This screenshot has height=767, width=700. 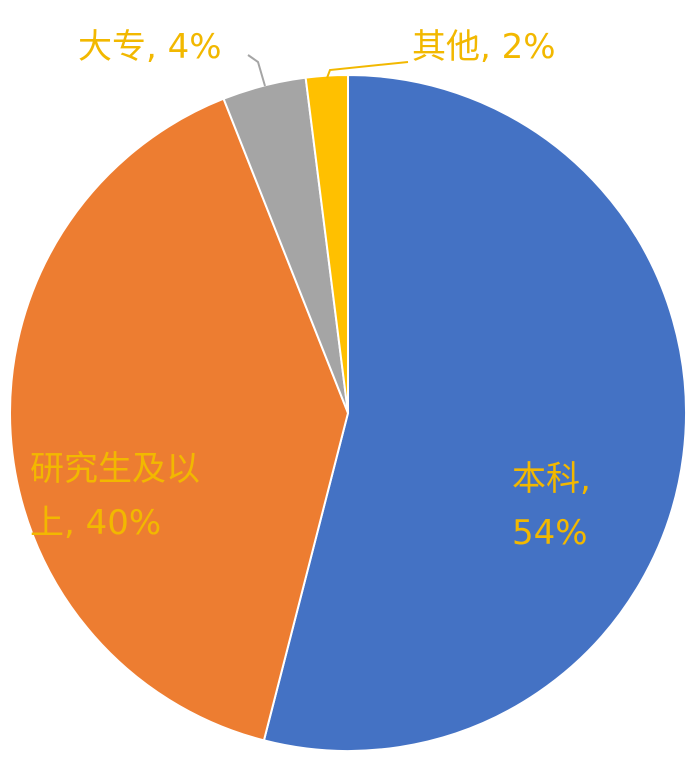 I want to click on data-label: 大专, 4%, so click(x=150, y=47).